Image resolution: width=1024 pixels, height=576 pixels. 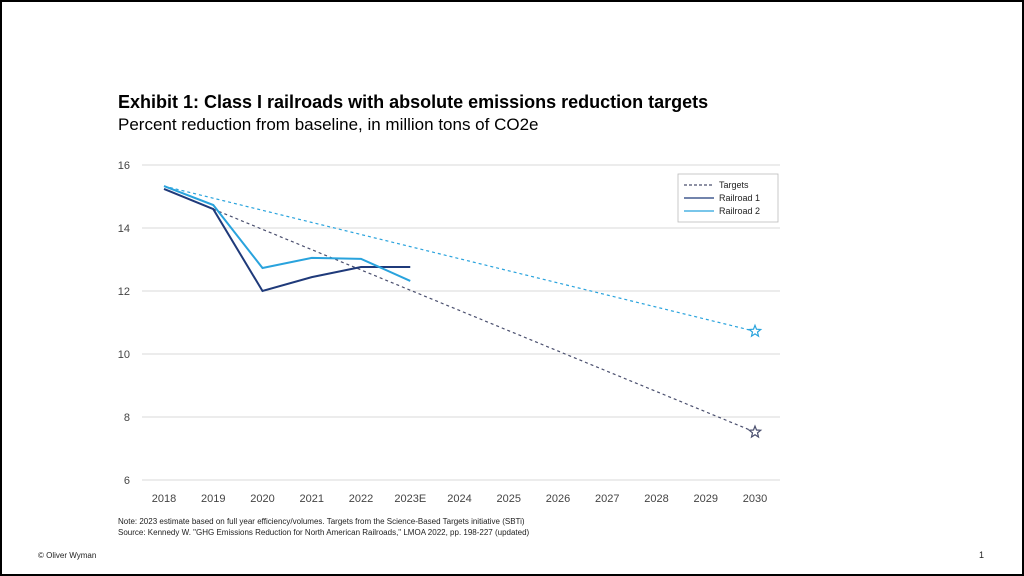 I want to click on x-tick-label: 2025, so click(x=509, y=499).